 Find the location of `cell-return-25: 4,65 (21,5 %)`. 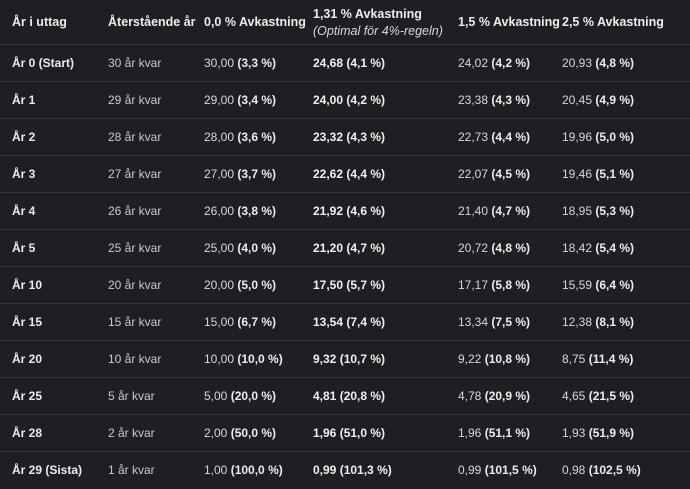

cell-return-25: 4,65 (21,5 %) is located at coordinates (620, 396).